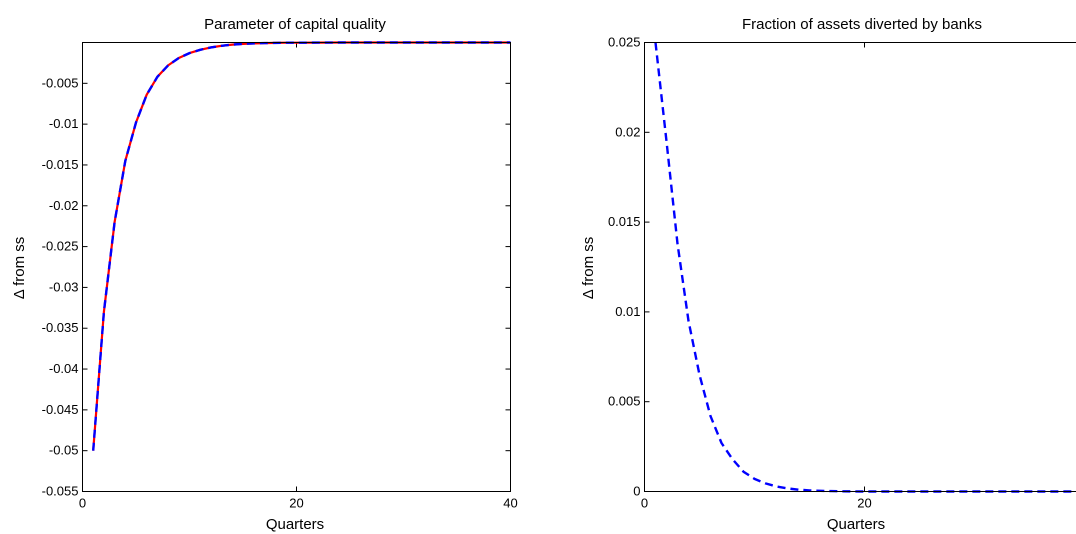  Describe the element at coordinates (60, 409) in the screenshot. I see `y-tick-label: -0.045` at that location.